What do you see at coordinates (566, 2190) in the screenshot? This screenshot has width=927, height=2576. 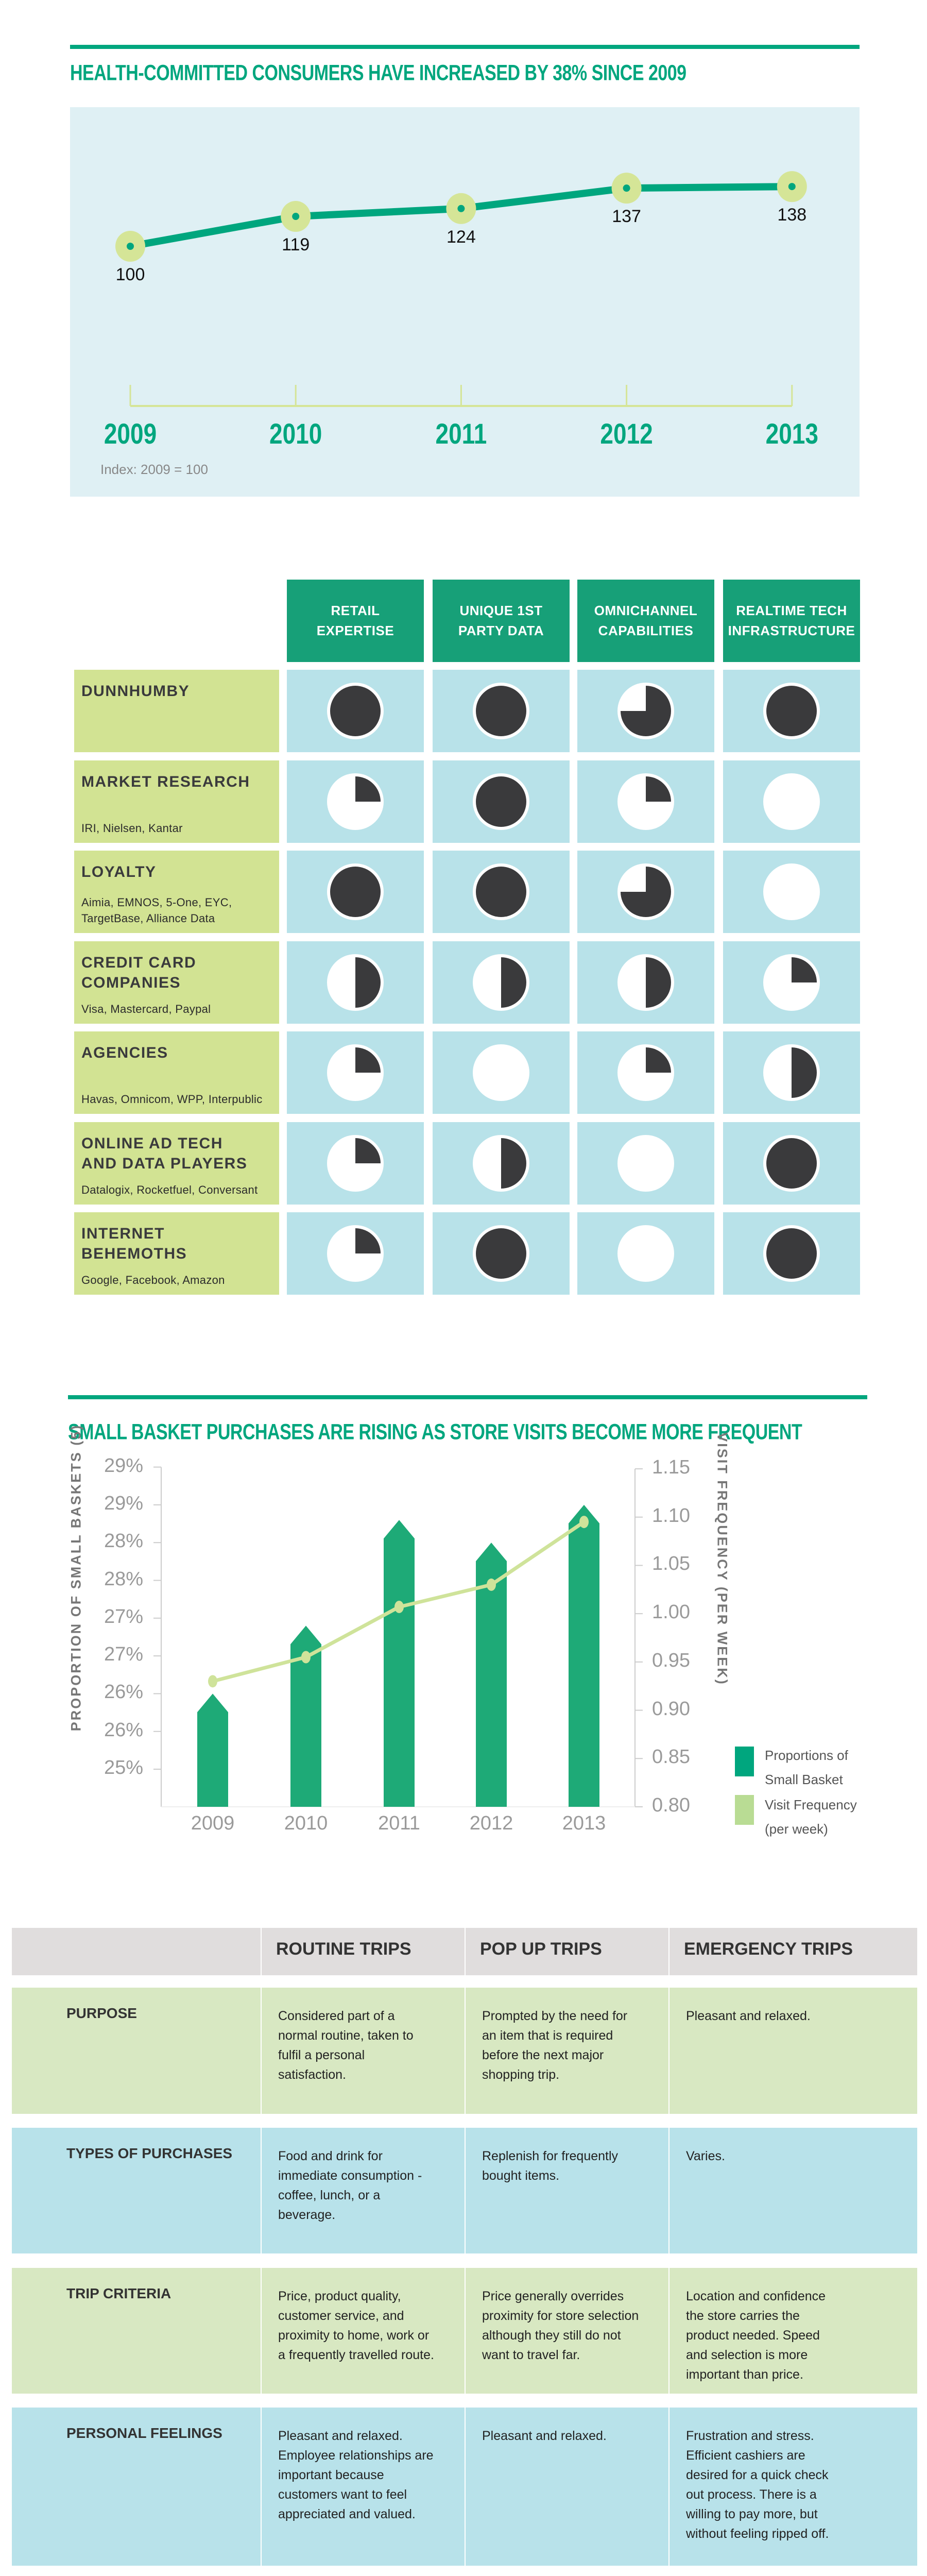 I see `table-cell: Replenish for frequently bought items.` at bounding box center [566, 2190].